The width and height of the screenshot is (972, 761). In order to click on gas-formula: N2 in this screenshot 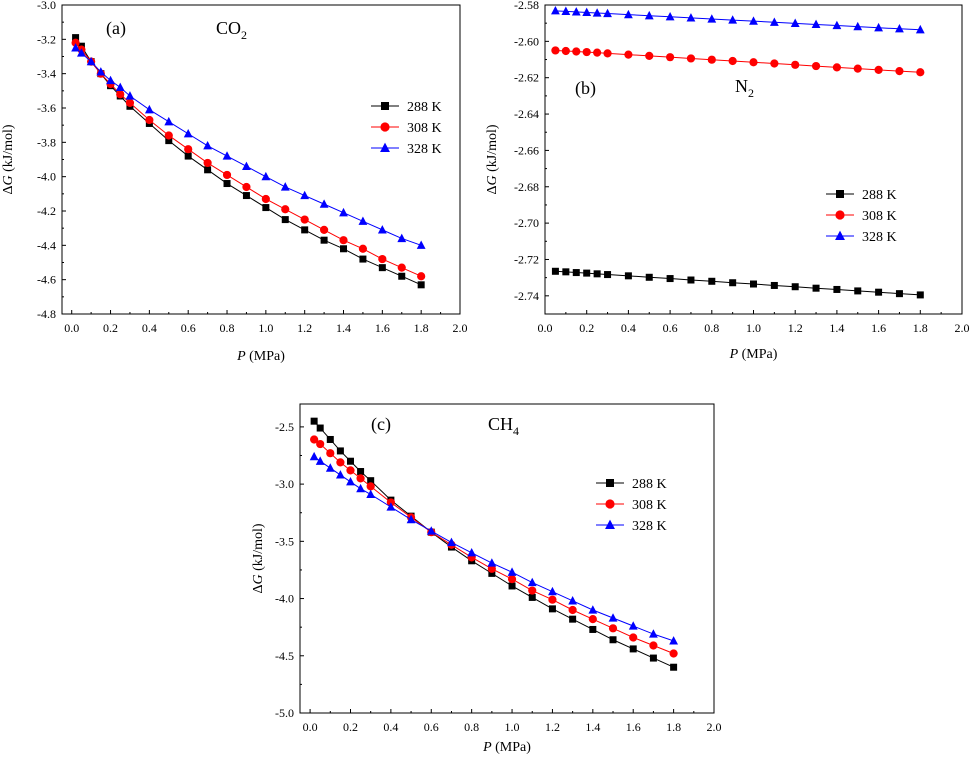, I will do `click(744, 88)`.